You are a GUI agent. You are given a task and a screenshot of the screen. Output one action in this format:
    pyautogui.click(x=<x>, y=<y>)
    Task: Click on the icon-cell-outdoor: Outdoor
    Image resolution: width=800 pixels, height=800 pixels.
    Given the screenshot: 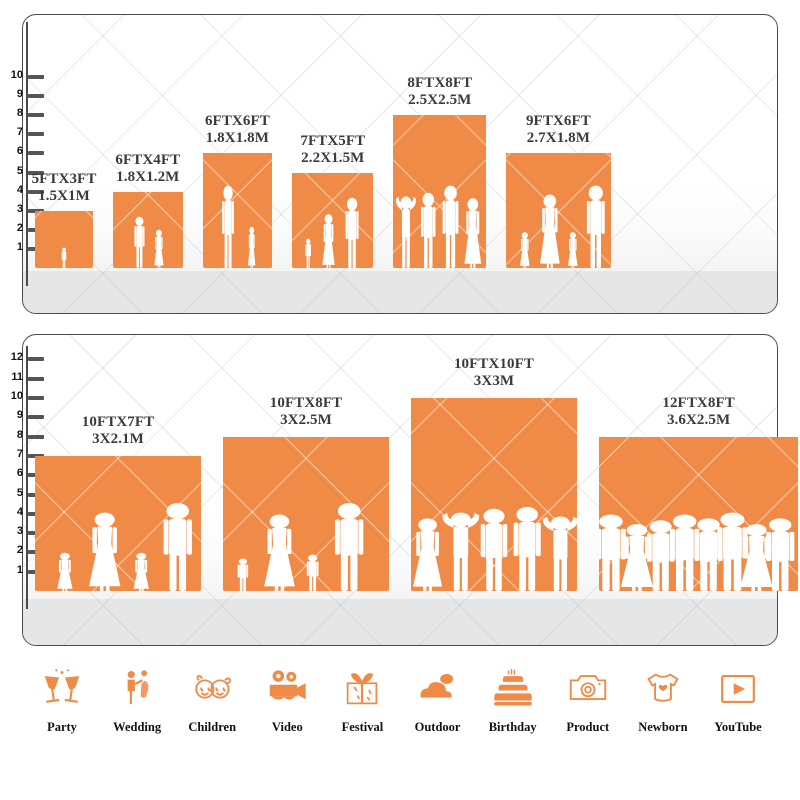 What is the action you would take?
    pyautogui.click(x=438, y=710)
    